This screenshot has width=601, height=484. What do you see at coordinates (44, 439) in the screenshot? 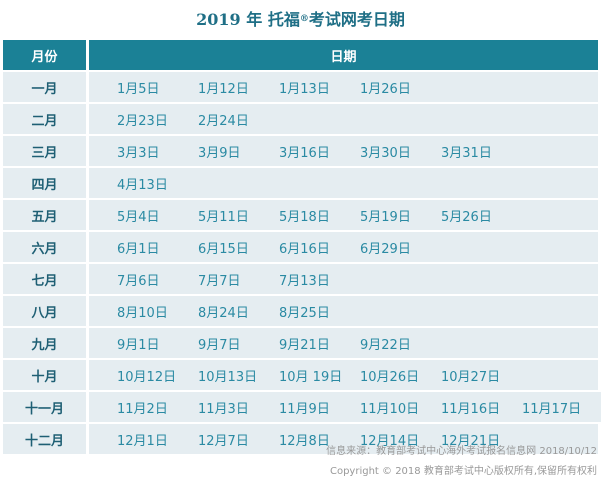
I see `month-cell: 十二月` at bounding box center [44, 439].